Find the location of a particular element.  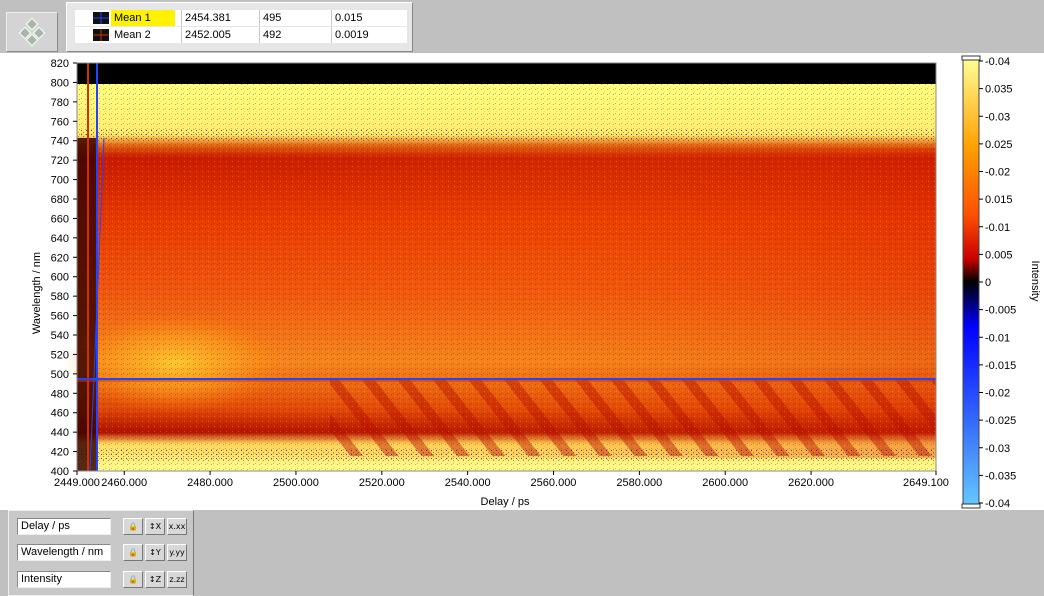

y-tick-label: 720 is located at coordinates (60, 161).